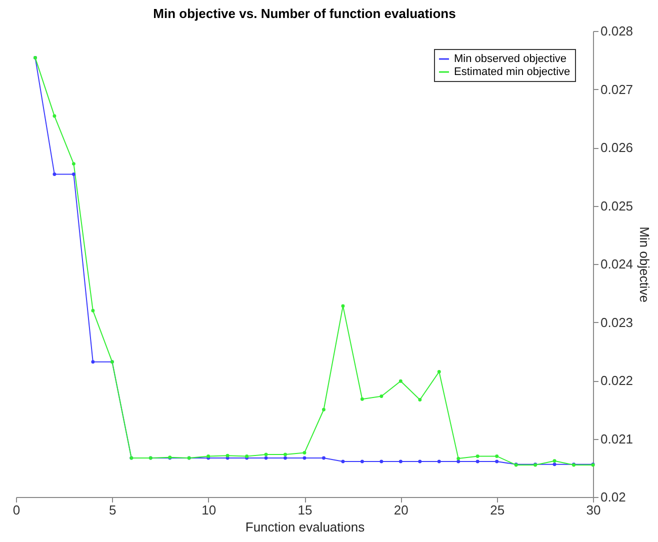  Describe the element at coordinates (510, 59) in the screenshot. I see `legend-label: Min observed objective` at that location.